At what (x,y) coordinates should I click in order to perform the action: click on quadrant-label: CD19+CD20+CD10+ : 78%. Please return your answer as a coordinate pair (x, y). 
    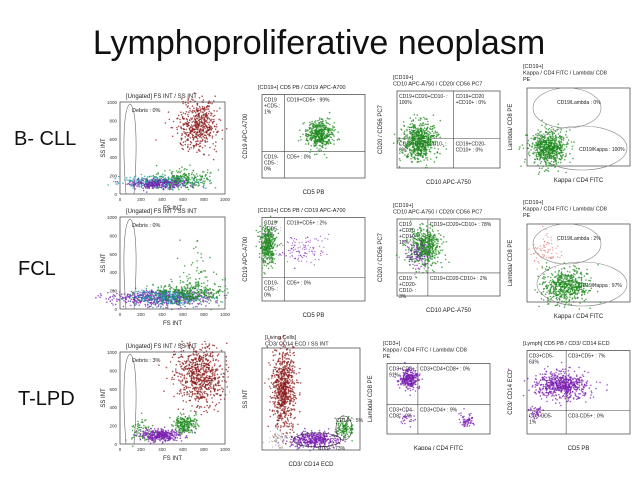
    Looking at the image, I should click on (461, 225).